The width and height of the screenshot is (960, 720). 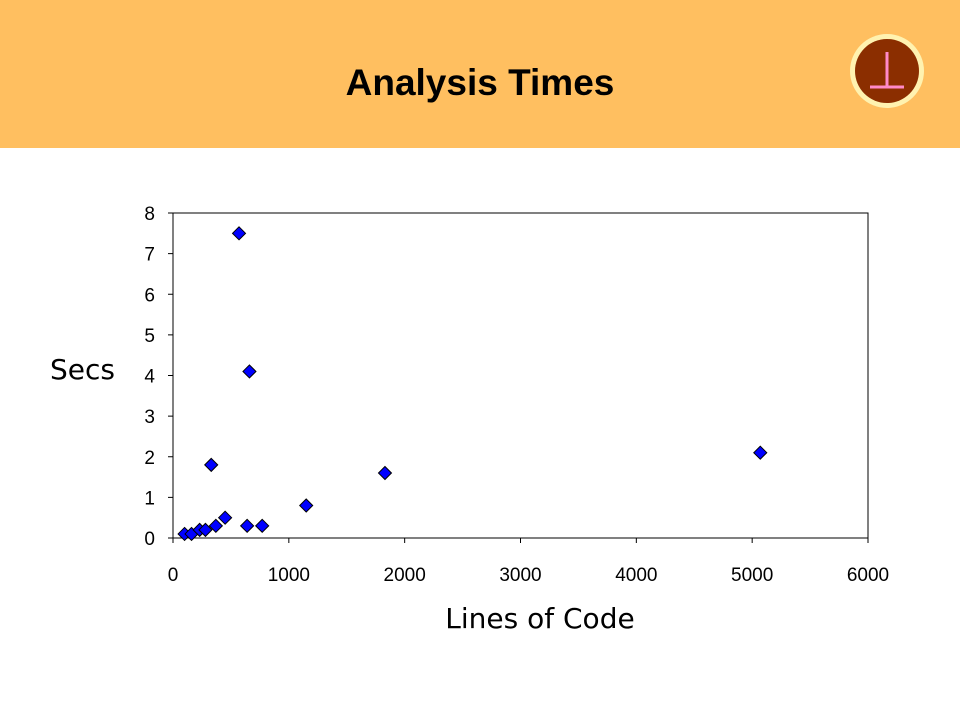 I want to click on y-tick-label: 5, so click(x=149, y=336).